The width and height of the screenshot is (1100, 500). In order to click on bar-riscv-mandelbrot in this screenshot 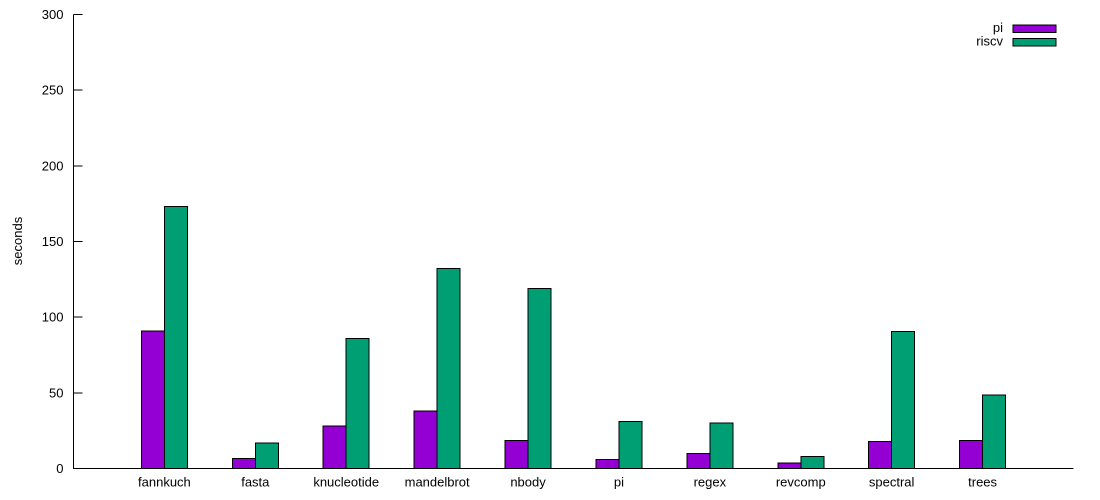, I will do `click(448, 368)`.